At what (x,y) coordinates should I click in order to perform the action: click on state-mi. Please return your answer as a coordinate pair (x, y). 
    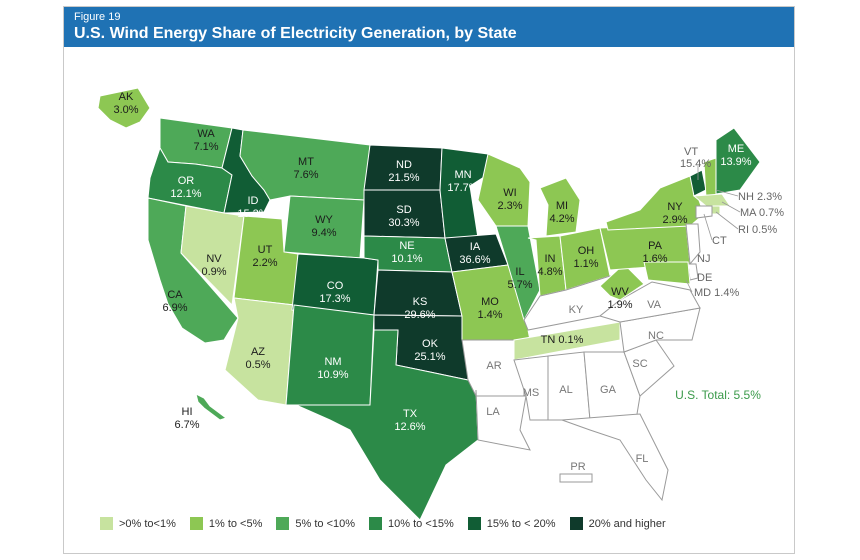
    Looking at the image, I should click on (560, 207).